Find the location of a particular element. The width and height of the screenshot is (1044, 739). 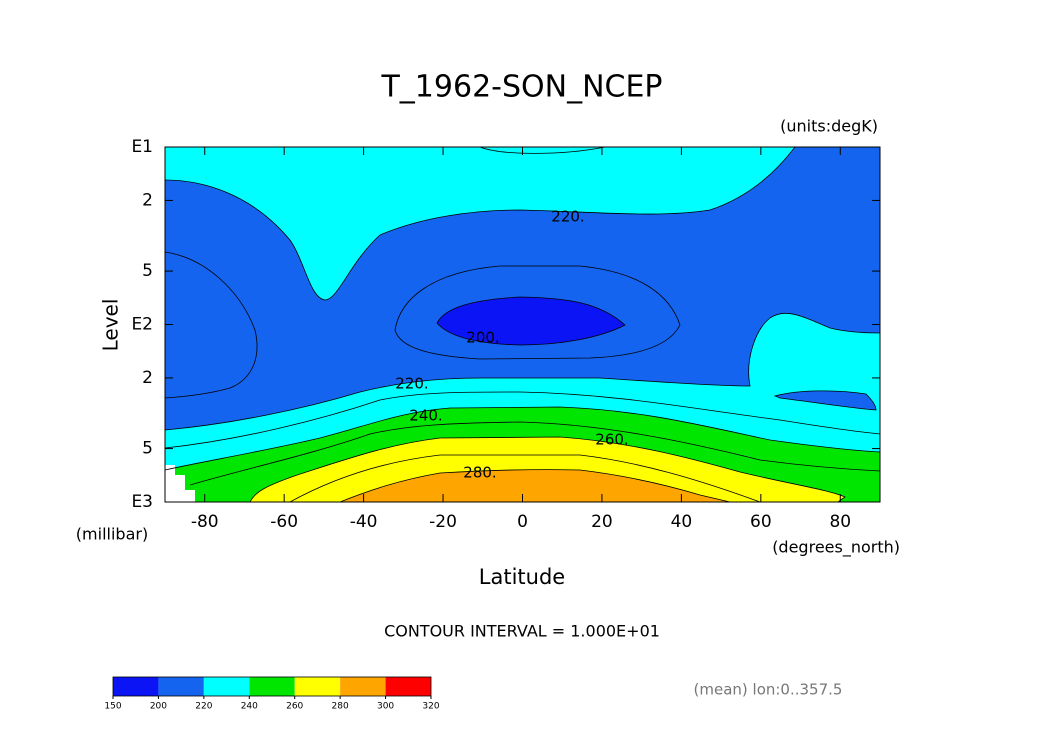

y-tick-label: E3 is located at coordinates (142, 502).